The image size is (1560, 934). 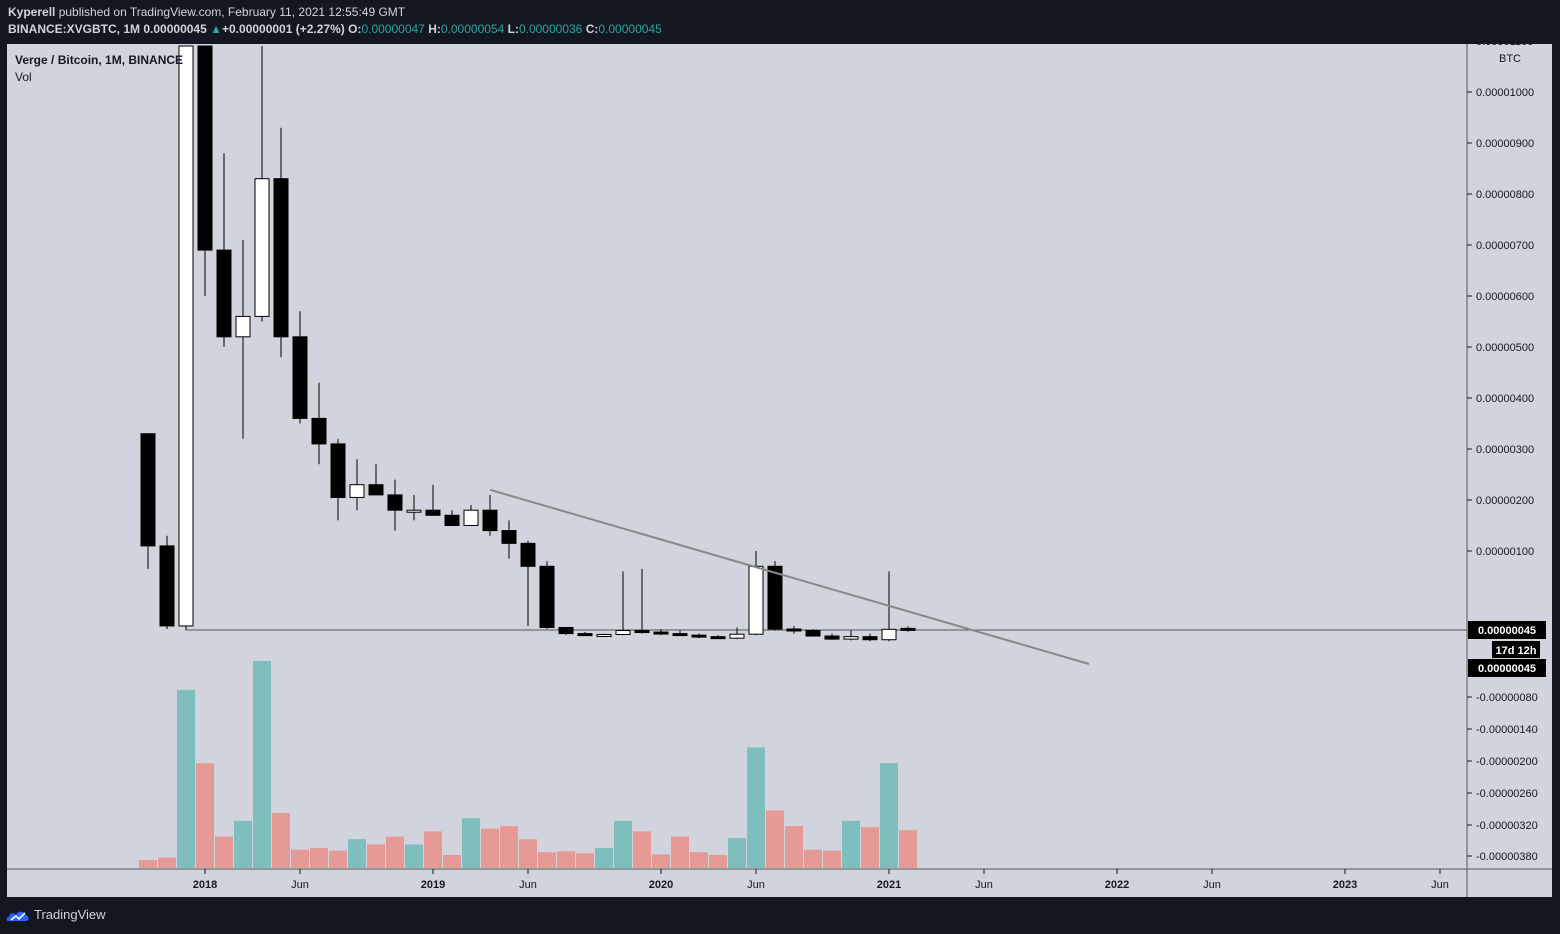 I want to click on price-tick-label-0: 0.00001100, so click(x=1504, y=42).